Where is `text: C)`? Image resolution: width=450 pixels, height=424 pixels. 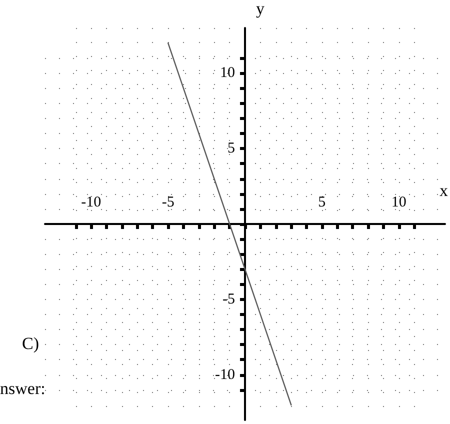 text: C) is located at coordinates (30, 343).